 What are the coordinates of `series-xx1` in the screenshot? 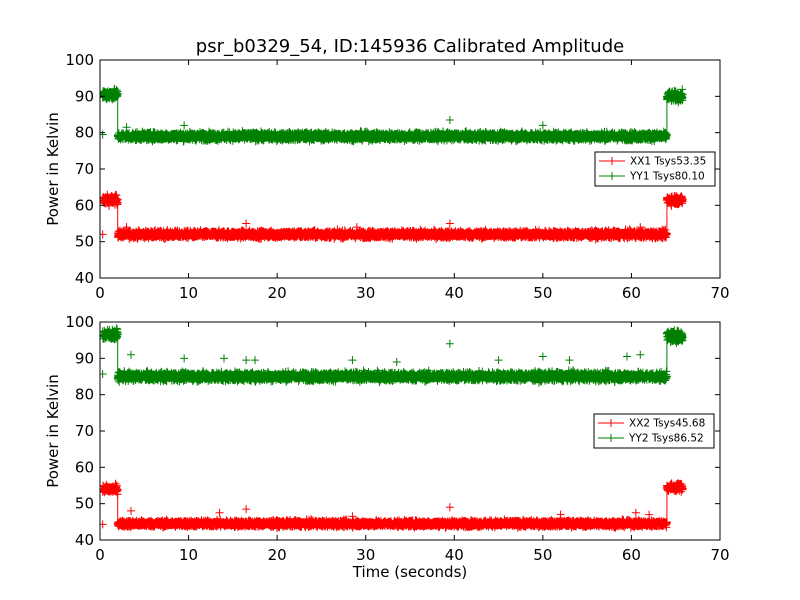 It's located at (393, 217).